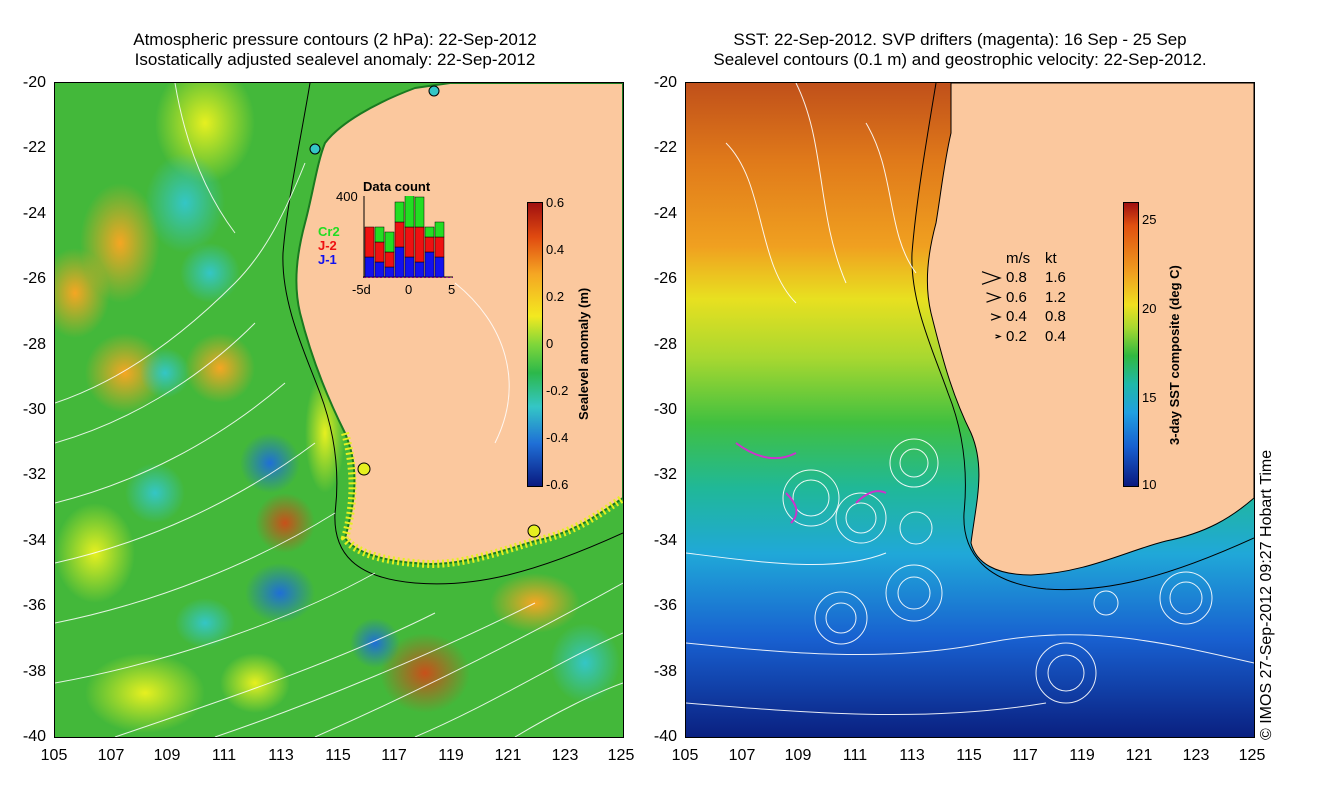  What do you see at coordinates (347, 196) in the screenshot?
I see `inset-ymax-label: 400` at bounding box center [347, 196].